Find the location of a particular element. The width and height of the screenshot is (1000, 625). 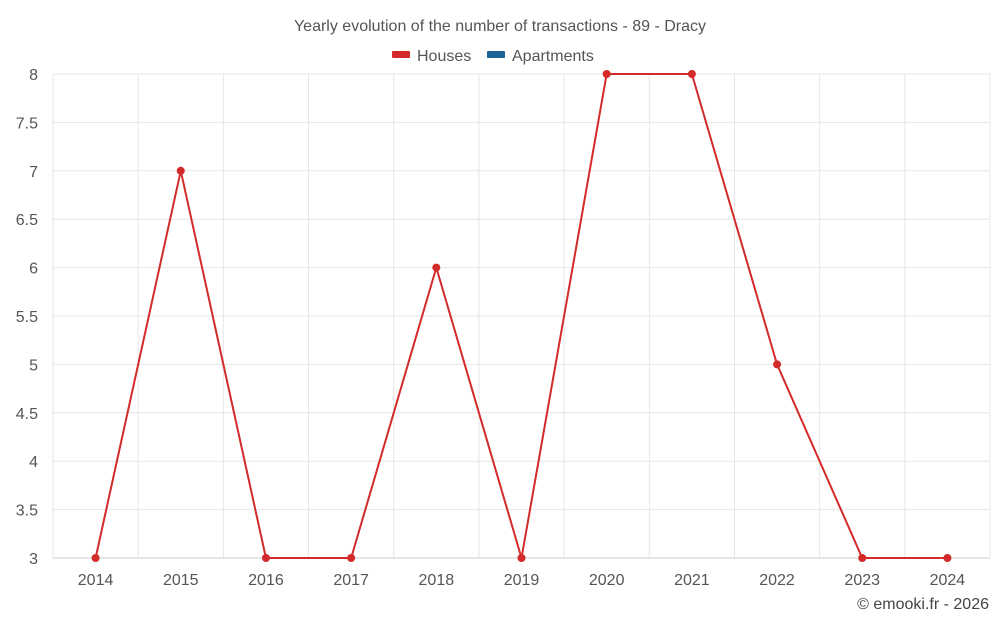

legend-swatch-apartments is located at coordinates (496, 54).